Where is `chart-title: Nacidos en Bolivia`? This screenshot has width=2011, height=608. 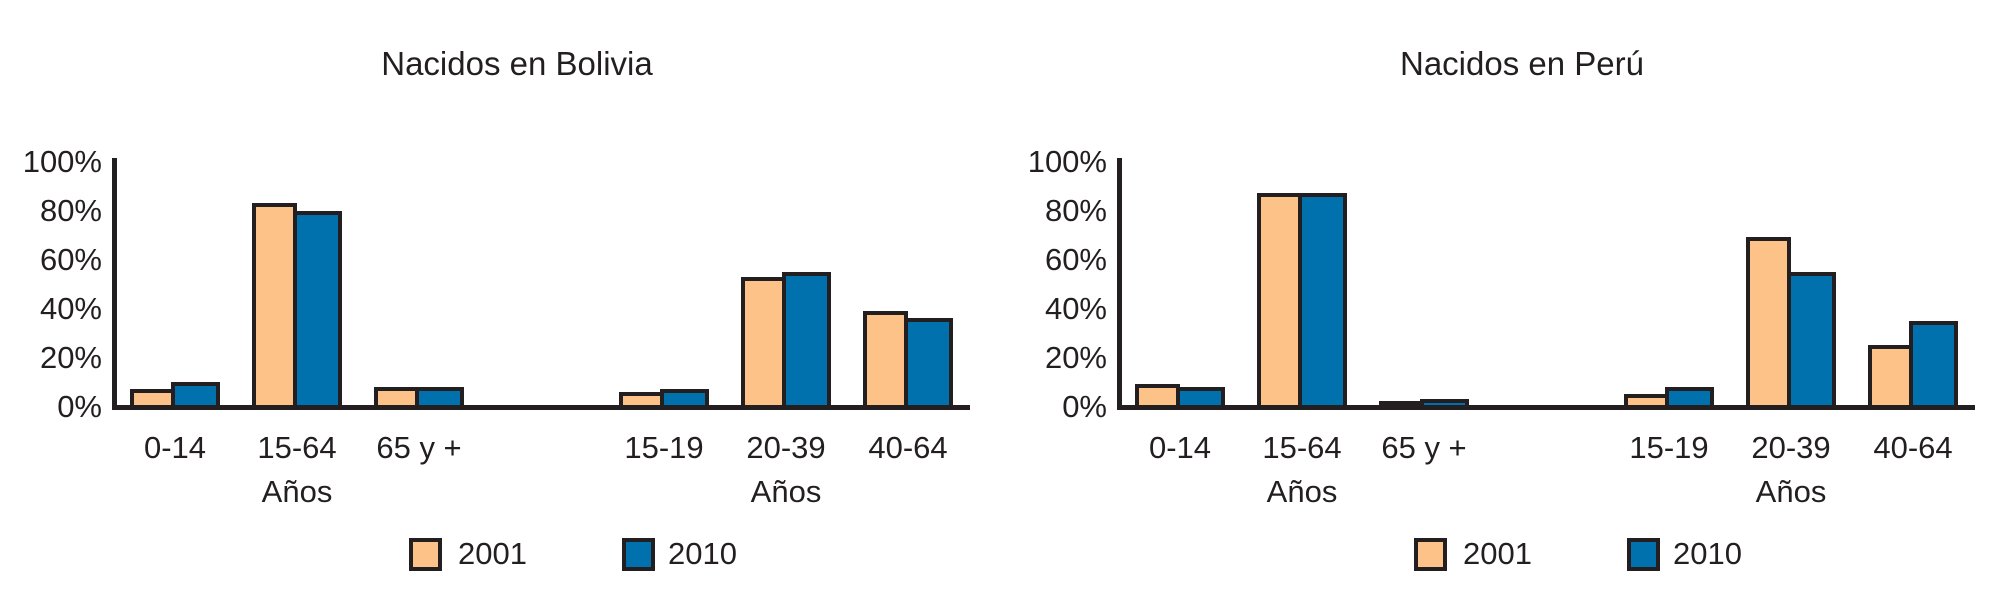 chart-title: Nacidos en Bolivia is located at coordinates (517, 63).